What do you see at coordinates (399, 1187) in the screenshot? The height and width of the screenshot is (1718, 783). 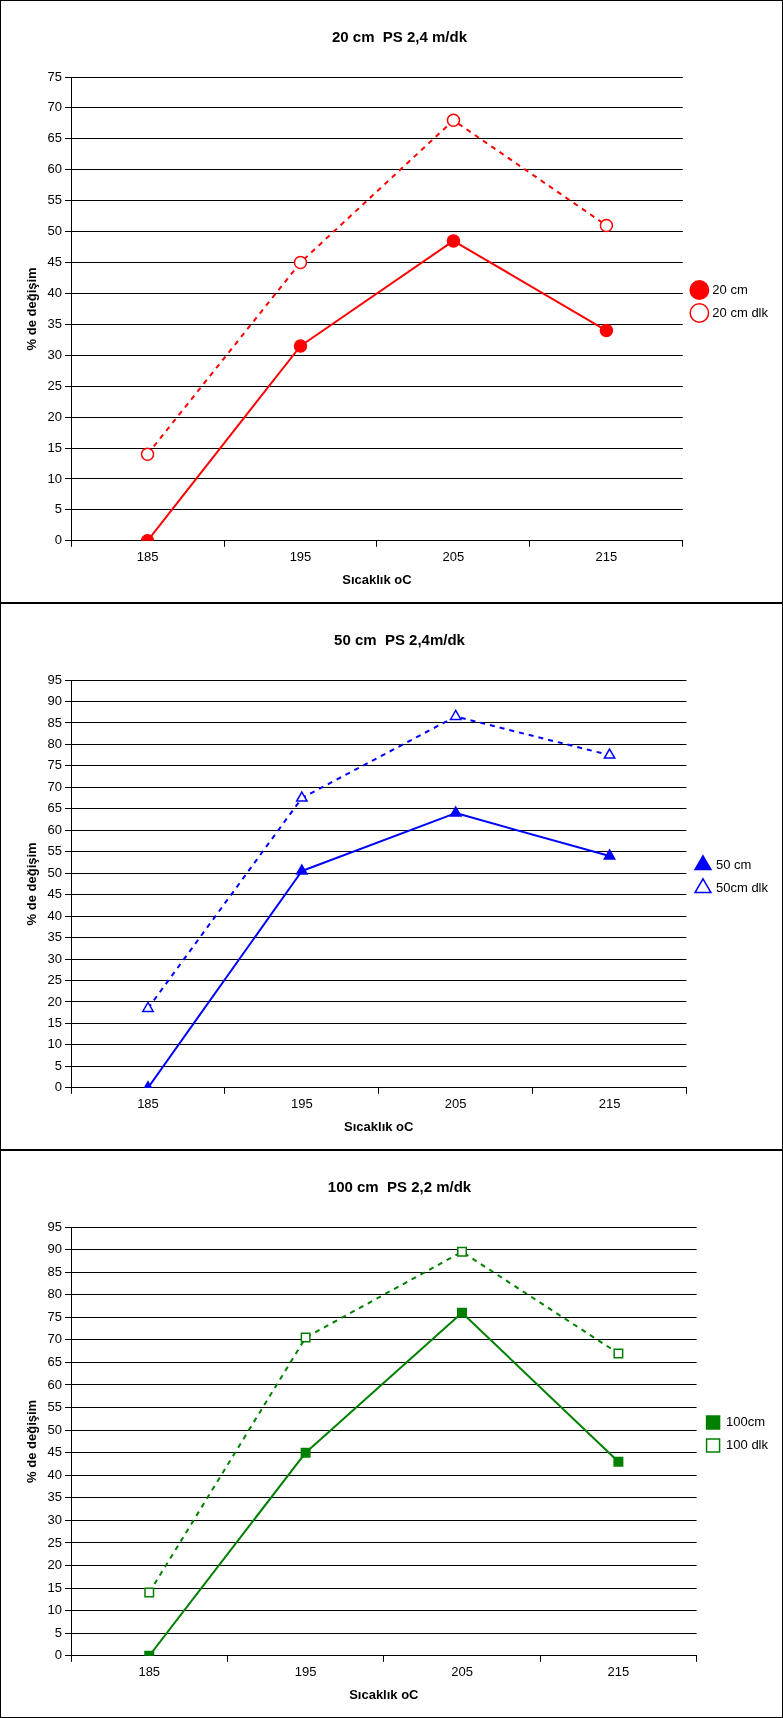 I see `chart-title: 100 cm PS 2,2 m/dk` at bounding box center [399, 1187].